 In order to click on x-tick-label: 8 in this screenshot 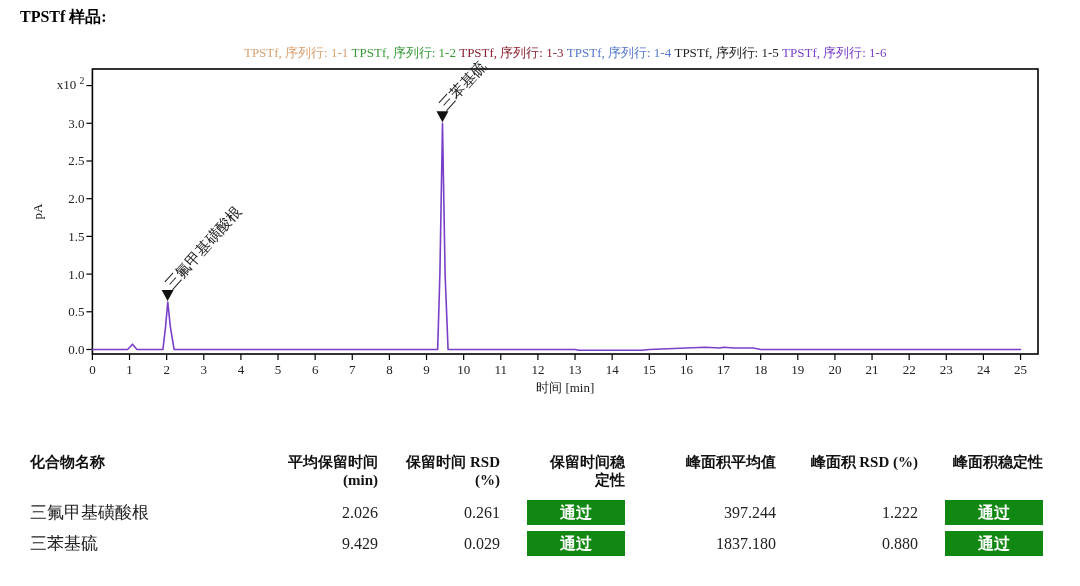, I will do `click(389, 369)`.